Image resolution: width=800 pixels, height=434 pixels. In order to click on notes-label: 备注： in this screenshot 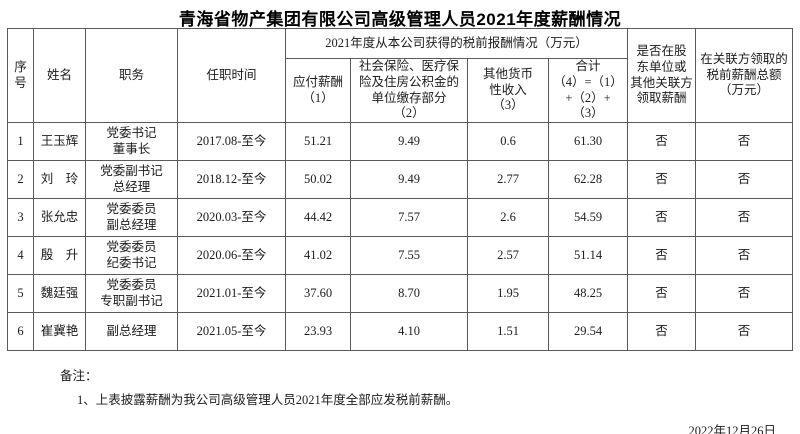, I will do `click(79, 376)`.